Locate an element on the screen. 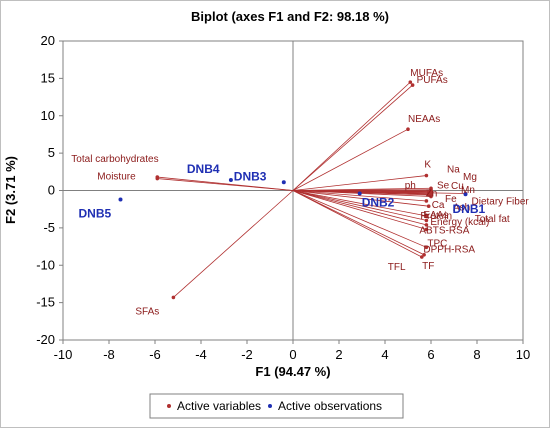  variable-label: Na is located at coordinates (453, 169).